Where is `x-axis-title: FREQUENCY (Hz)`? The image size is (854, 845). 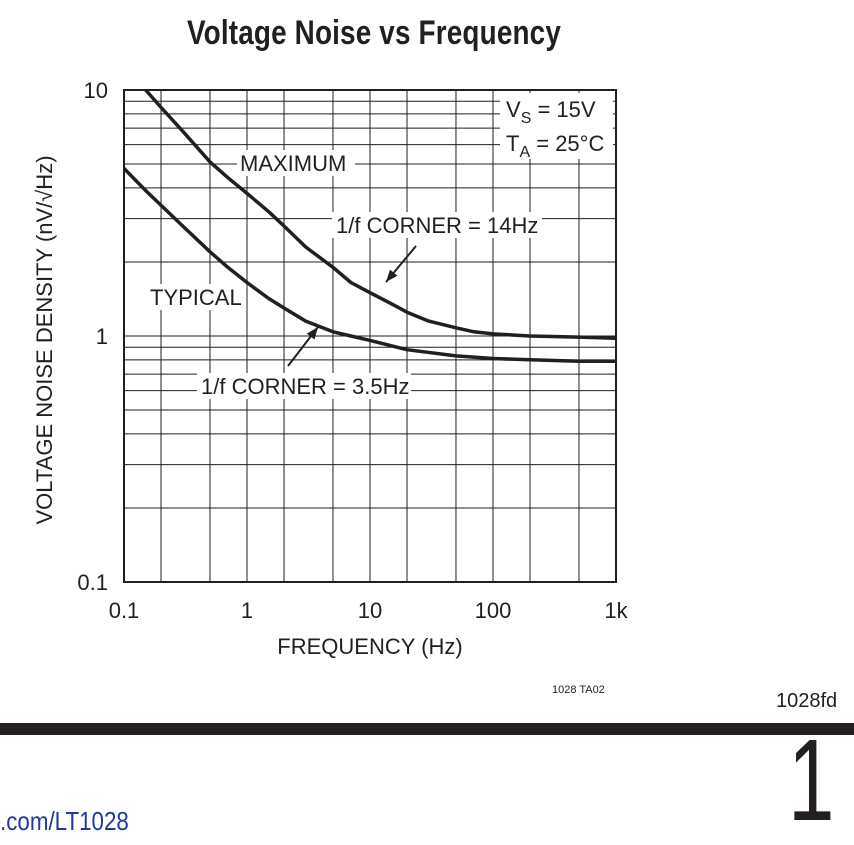
x-axis-title: FREQUENCY (Hz) is located at coordinates (369, 646).